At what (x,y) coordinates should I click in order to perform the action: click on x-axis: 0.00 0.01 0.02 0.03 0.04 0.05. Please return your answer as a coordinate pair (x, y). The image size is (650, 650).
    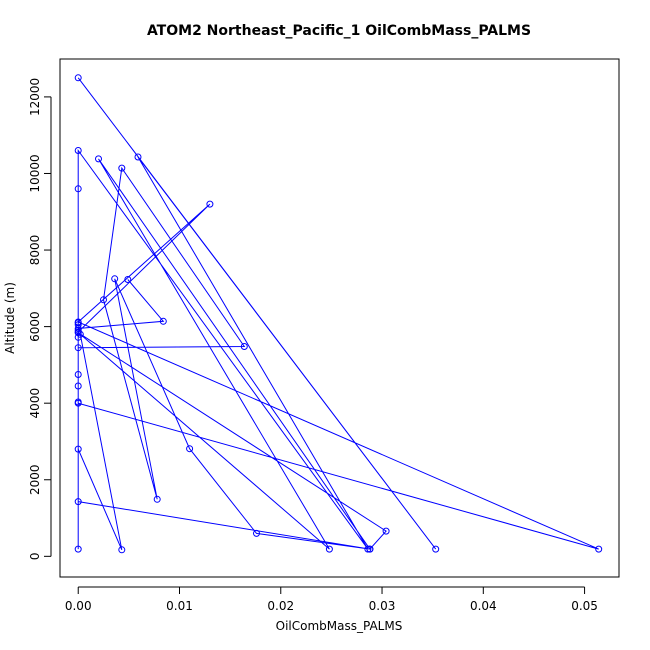
    Looking at the image, I should click on (331, 599).